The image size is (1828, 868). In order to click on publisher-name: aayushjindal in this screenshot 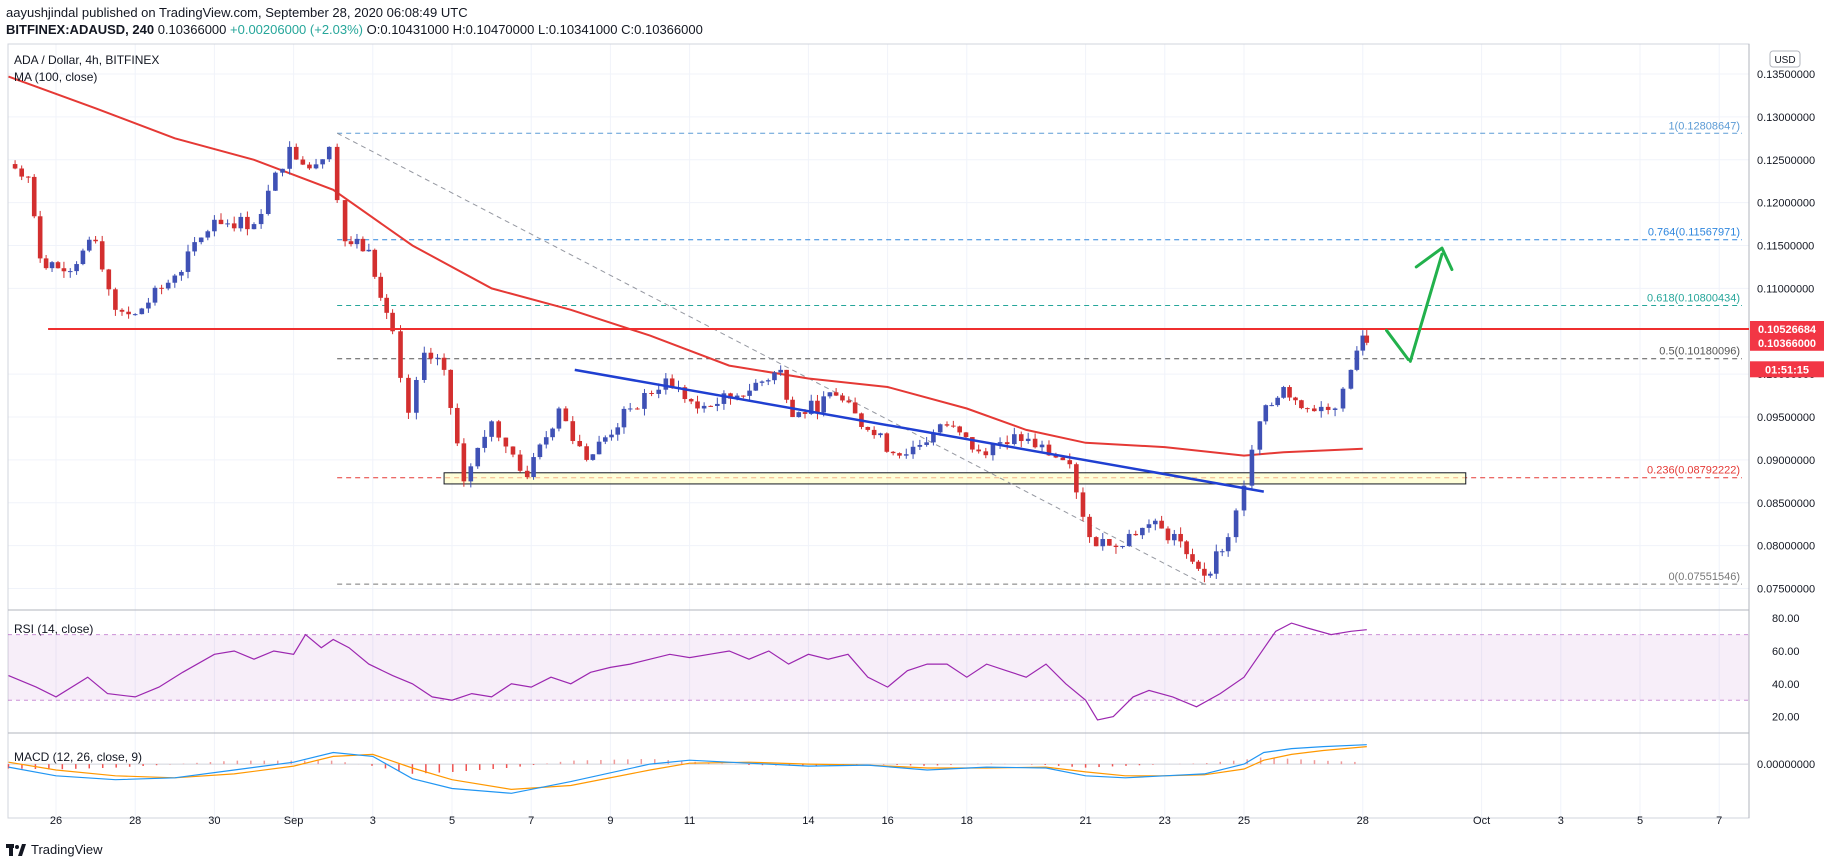, I will do `click(42, 12)`.